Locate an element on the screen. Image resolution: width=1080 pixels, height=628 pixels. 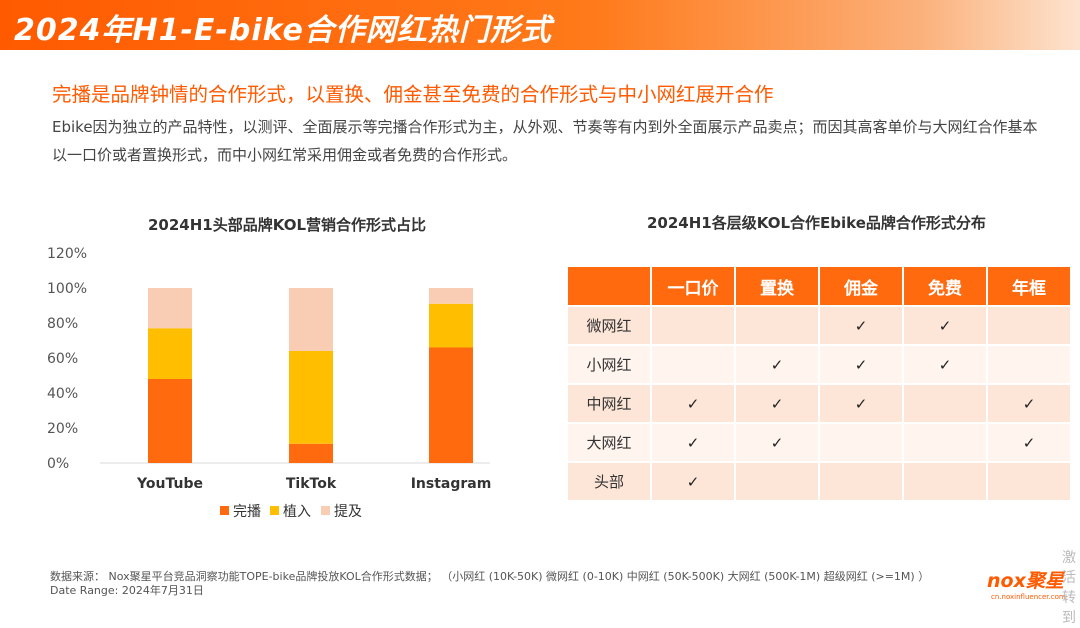
table-header-cell is located at coordinates (609, 286).